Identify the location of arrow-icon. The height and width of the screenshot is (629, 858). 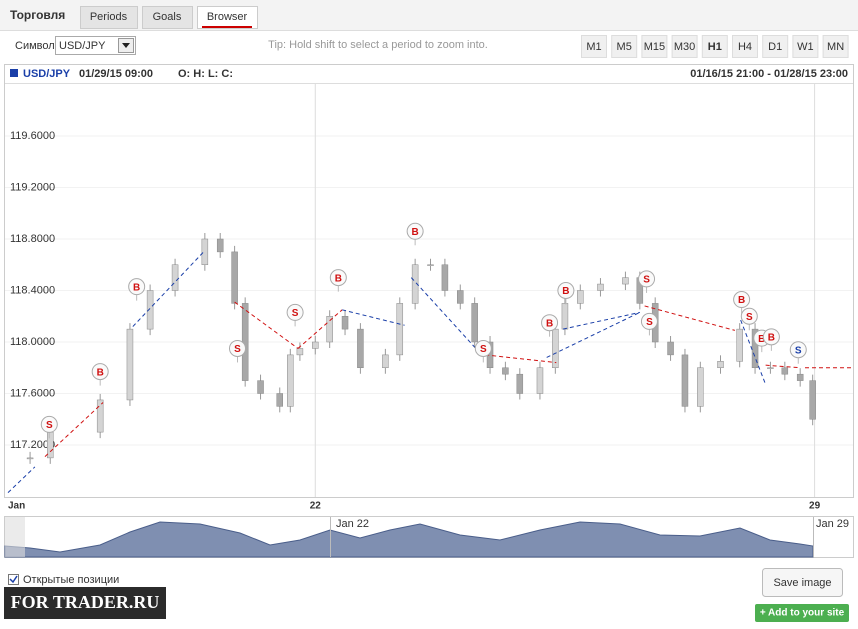
(126, 45).